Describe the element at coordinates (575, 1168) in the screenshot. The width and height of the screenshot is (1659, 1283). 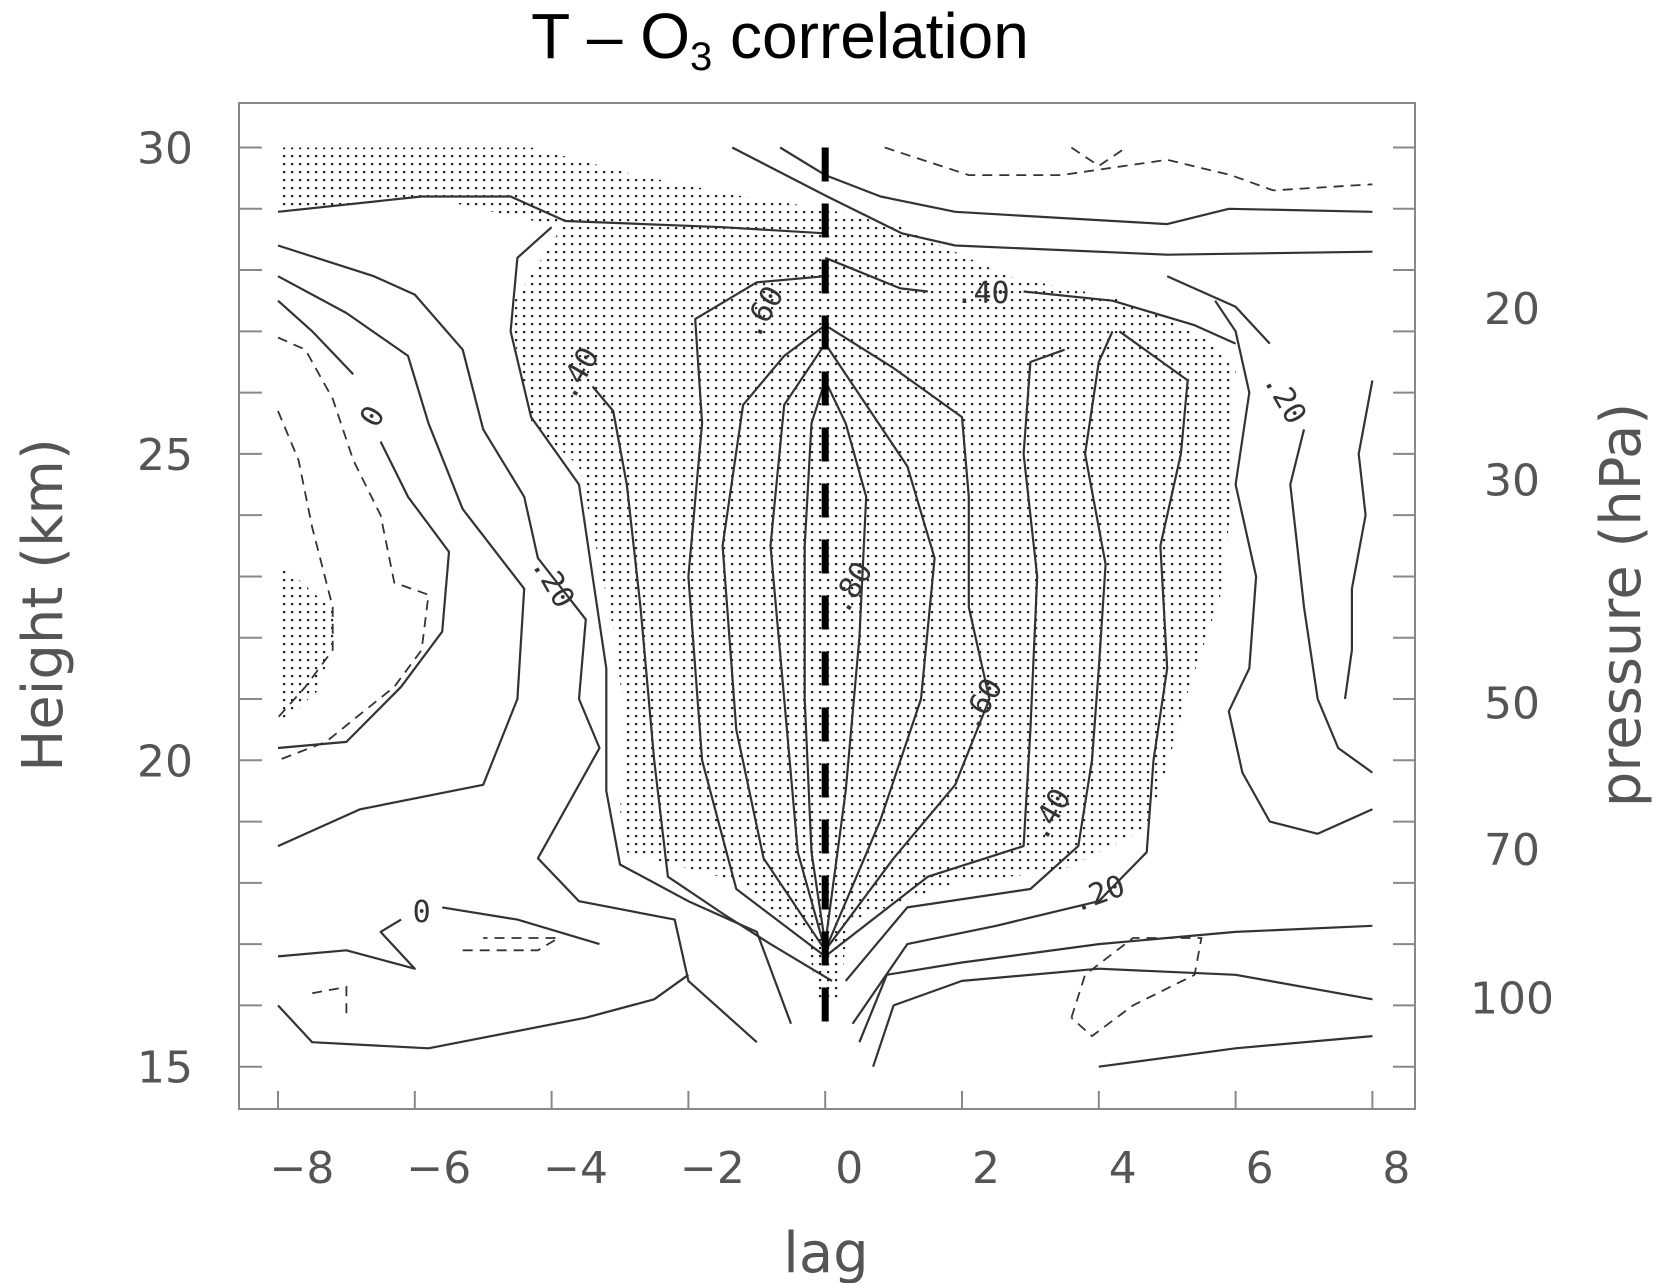
I see `x-tick-label: −4` at that location.